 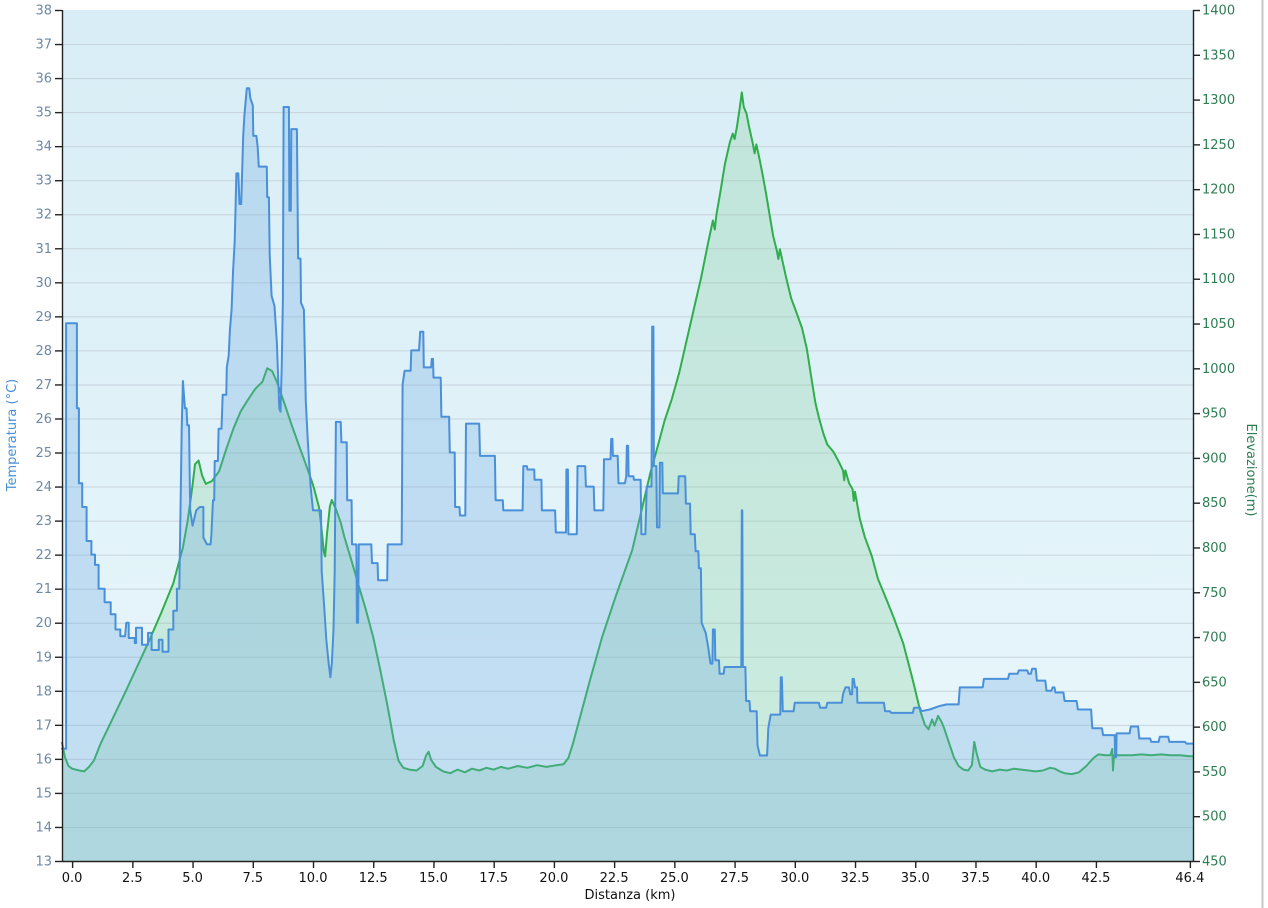 I want to click on y-right-tick-label: 1050, so click(x=1218, y=324).